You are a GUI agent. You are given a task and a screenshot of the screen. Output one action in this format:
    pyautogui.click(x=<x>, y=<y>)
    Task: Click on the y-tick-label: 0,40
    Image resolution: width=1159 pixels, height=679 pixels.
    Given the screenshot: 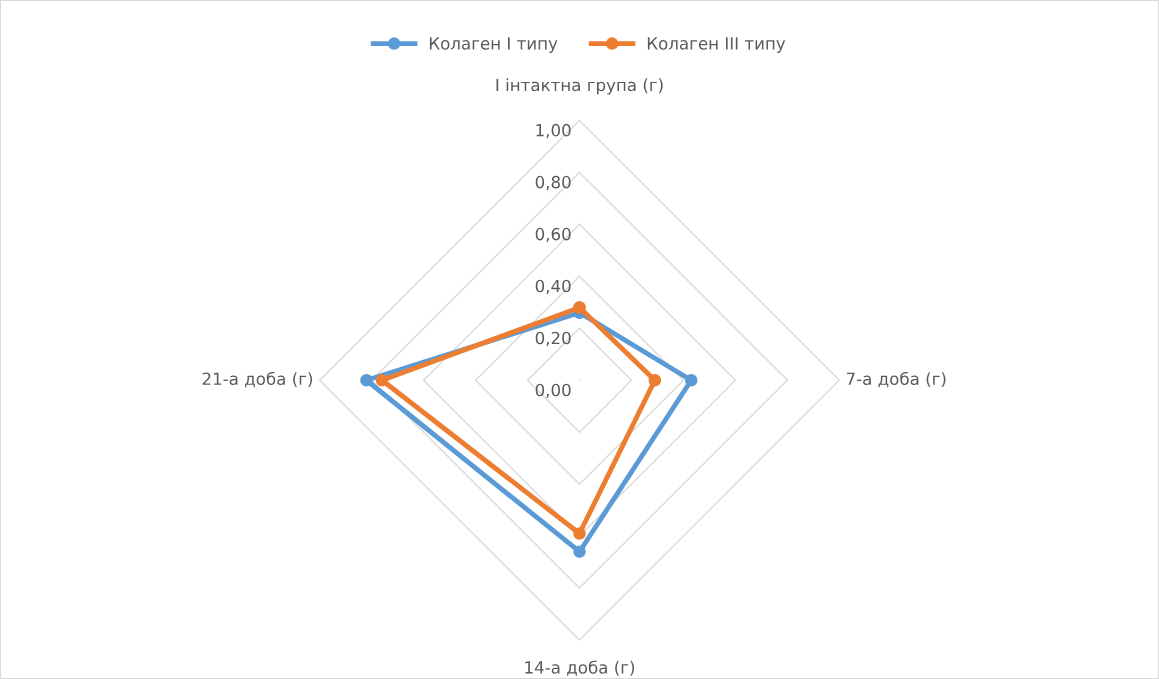 What is the action you would take?
    pyautogui.click(x=553, y=287)
    